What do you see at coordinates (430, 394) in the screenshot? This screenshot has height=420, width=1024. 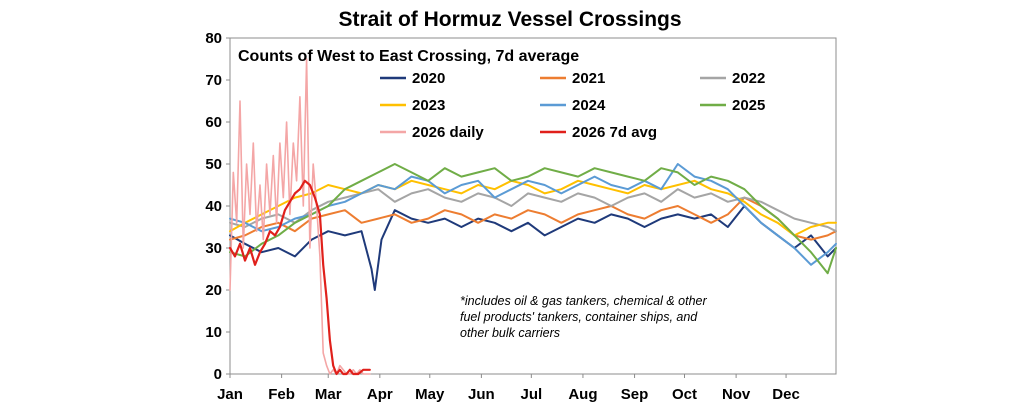 I see `x-tick-label-may: May` at bounding box center [430, 394].